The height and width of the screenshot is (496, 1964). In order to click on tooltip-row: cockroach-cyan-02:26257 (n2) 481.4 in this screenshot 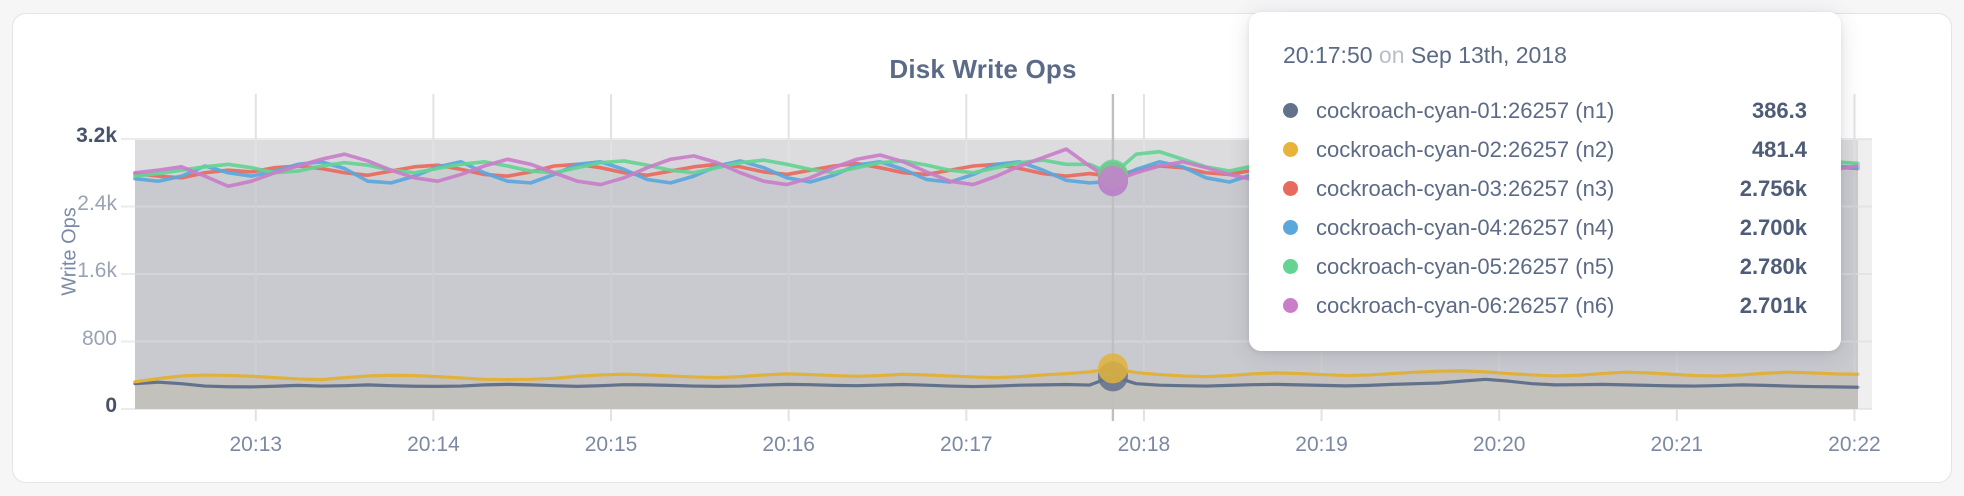, I will do `click(1545, 149)`.